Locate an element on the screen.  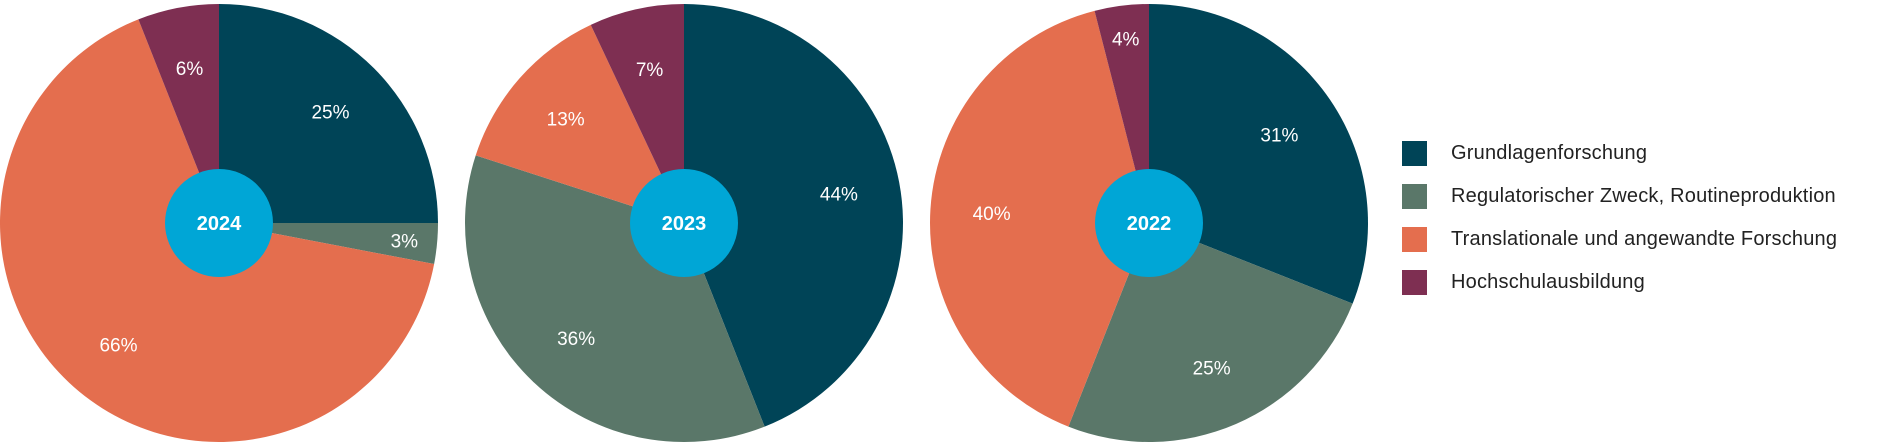
slice-value-label-translational: 66% is located at coordinates (118, 346).